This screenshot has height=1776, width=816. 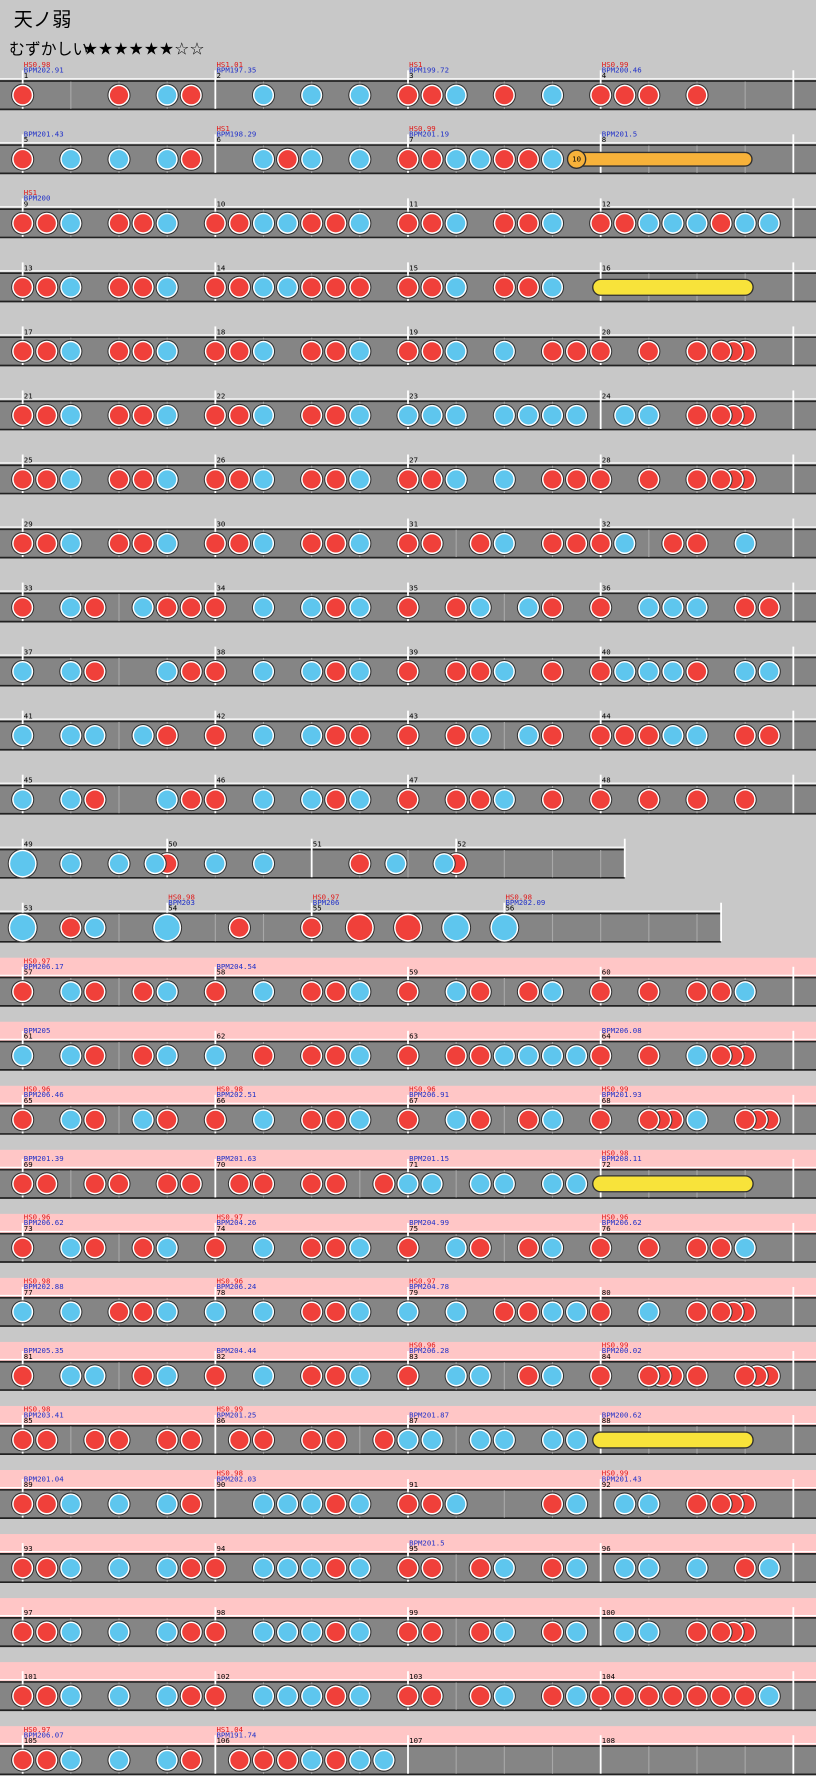 I want to click on measure-number: 82, so click(x=220, y=1356).